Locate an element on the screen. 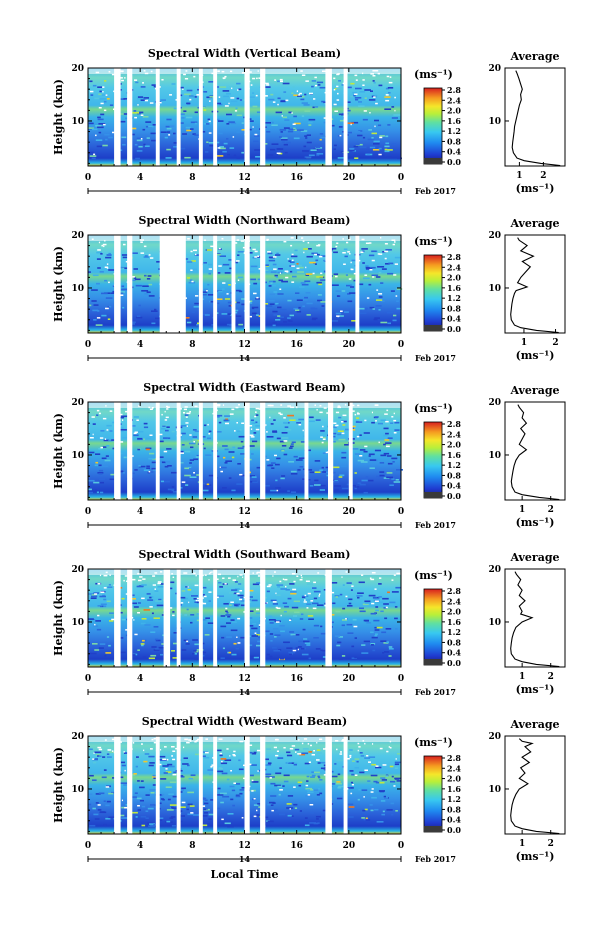 This screenshot has width=616, height=929. average-y-tick-label: 20 is located at coordinates (494, 737).